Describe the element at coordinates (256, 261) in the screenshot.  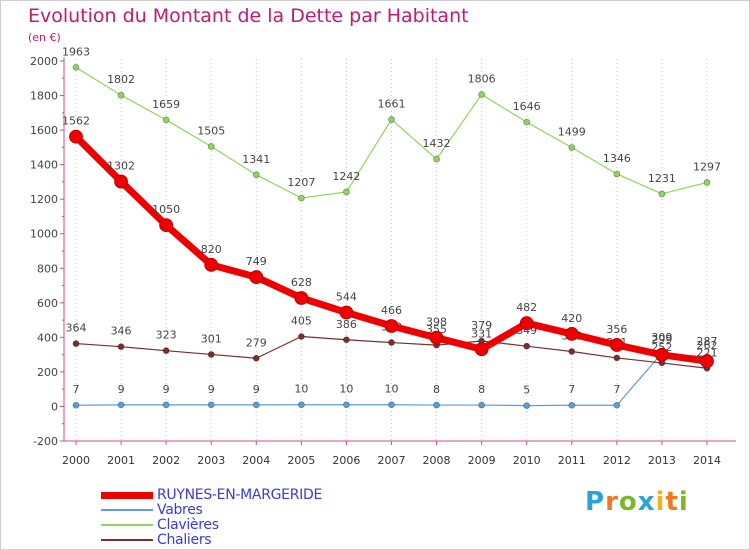
I see `data-label: 749` at that location.